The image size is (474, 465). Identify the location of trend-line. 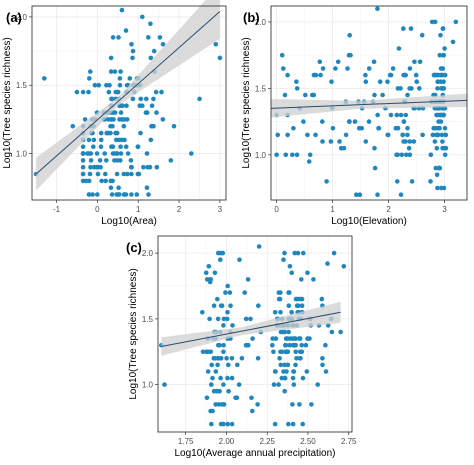
(251, 329).